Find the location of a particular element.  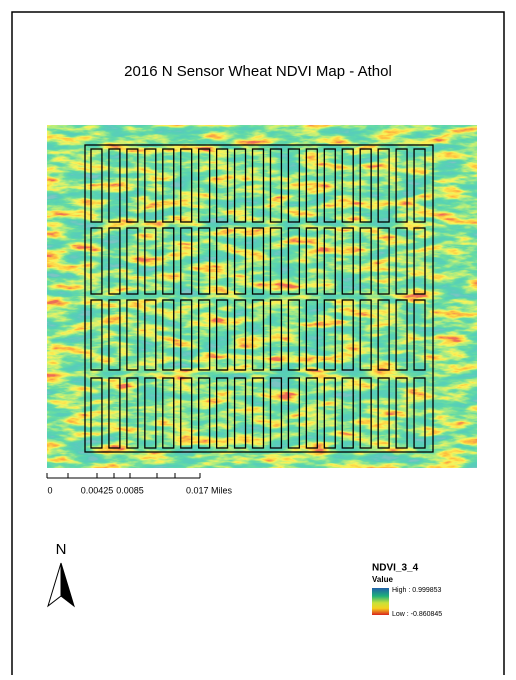

legend-subtitle: Value is located at coordinates (382, 579).